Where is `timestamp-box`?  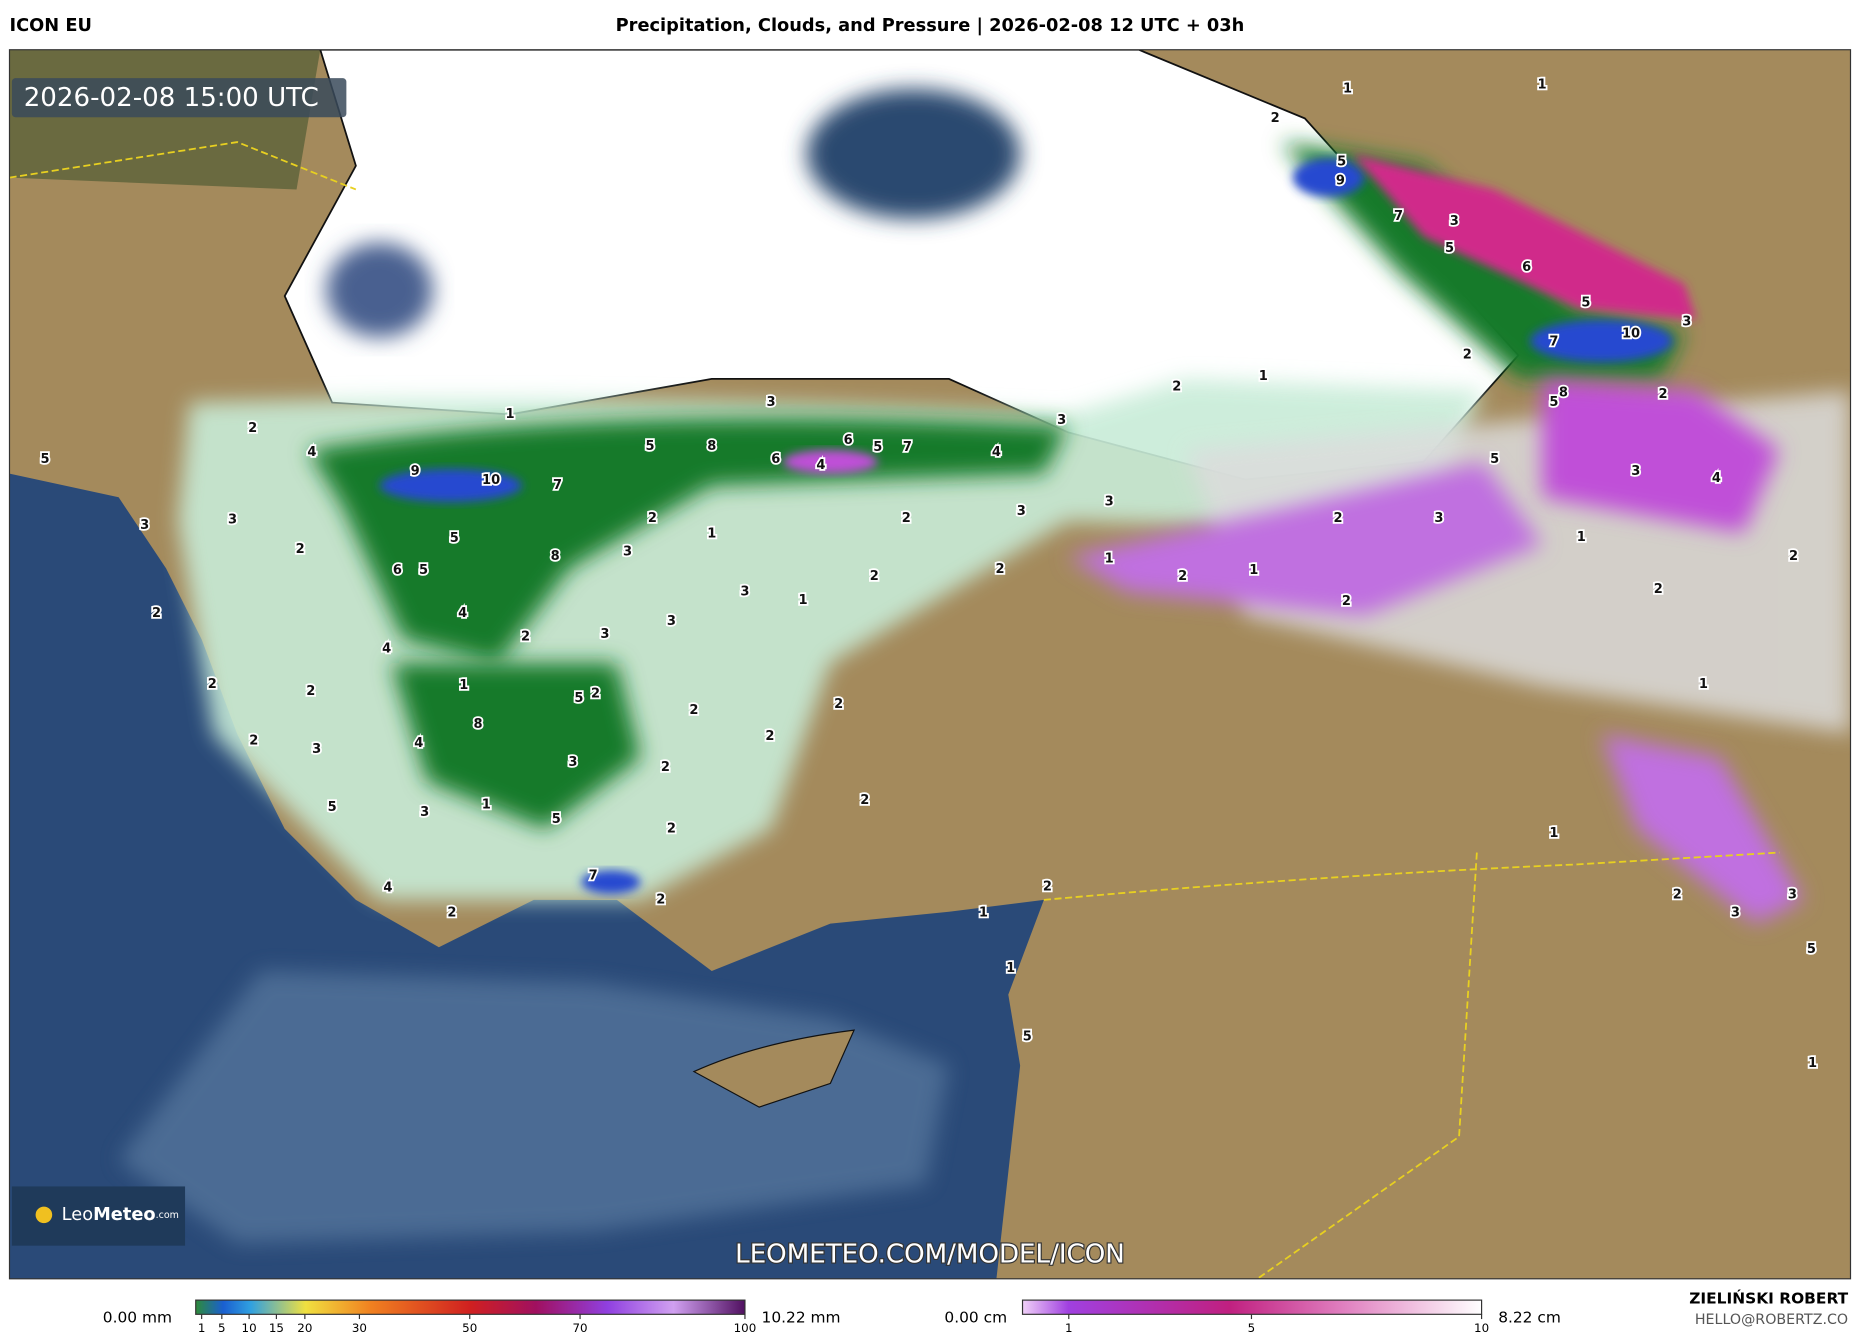
timestamp-box is located at coordinates (179, 98).